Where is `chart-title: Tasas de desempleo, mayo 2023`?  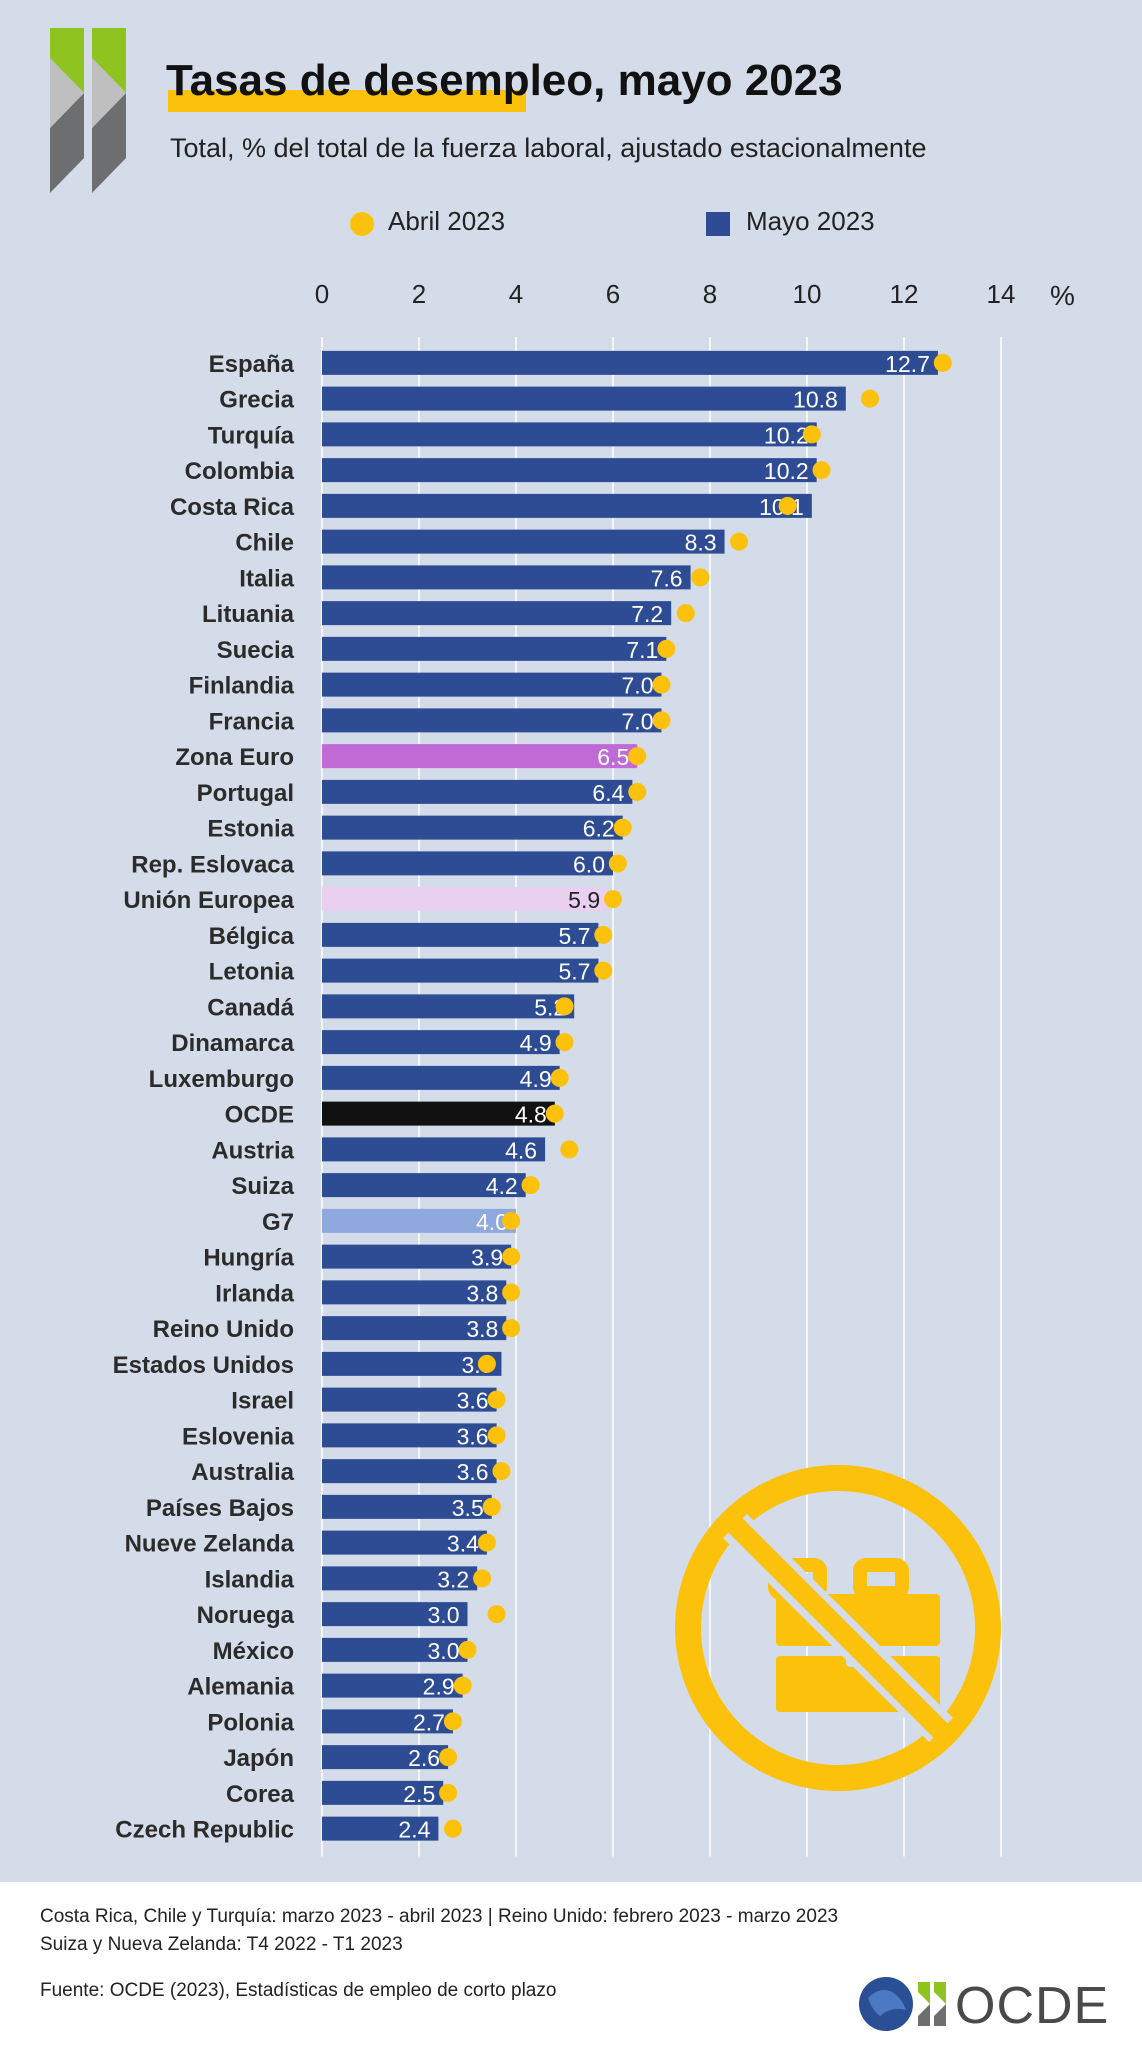 chart-title: Tasas de desempleo, mayo 2023 is located at coordinates (504, 80).